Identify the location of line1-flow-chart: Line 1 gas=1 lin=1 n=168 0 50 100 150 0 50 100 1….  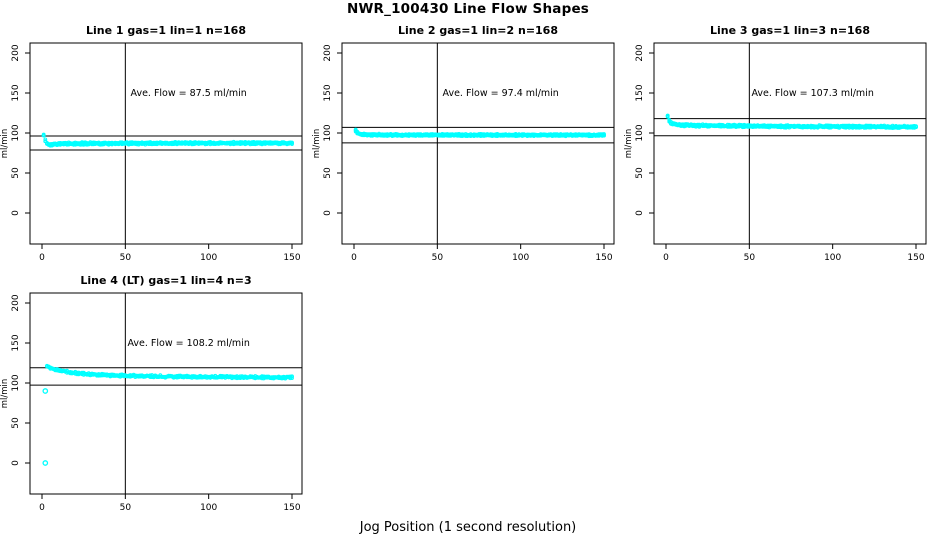
(151, 143).